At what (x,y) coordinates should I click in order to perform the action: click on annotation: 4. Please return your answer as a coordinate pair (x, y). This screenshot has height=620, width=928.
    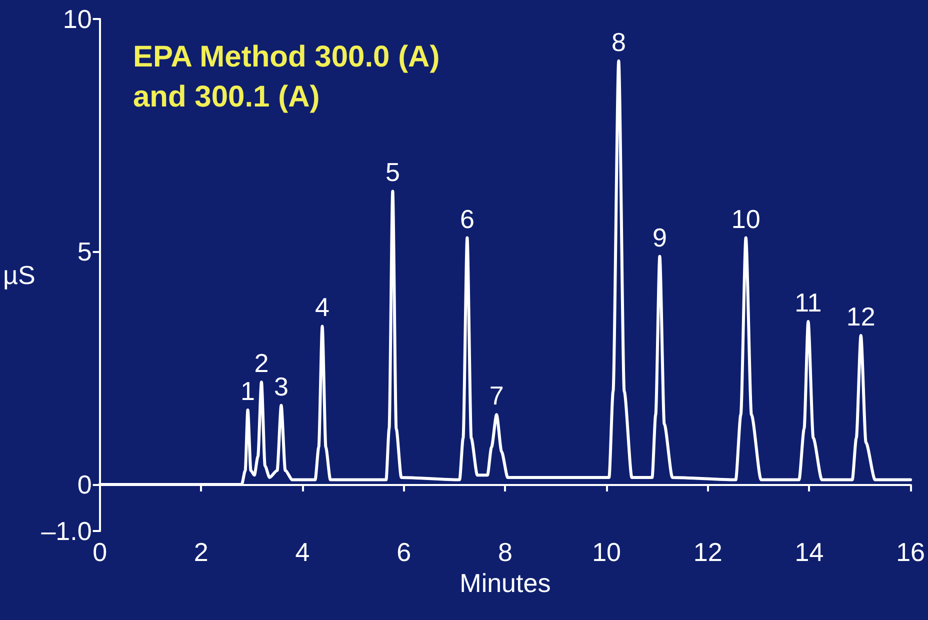
    Looking at the image, I should click on (322, 307).